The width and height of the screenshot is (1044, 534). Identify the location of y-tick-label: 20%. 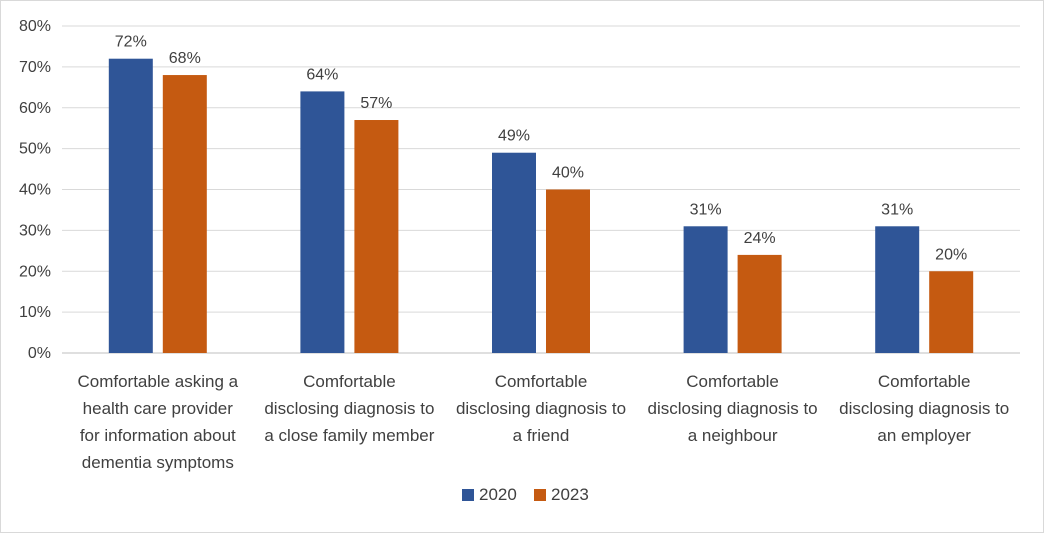
(35, 271).